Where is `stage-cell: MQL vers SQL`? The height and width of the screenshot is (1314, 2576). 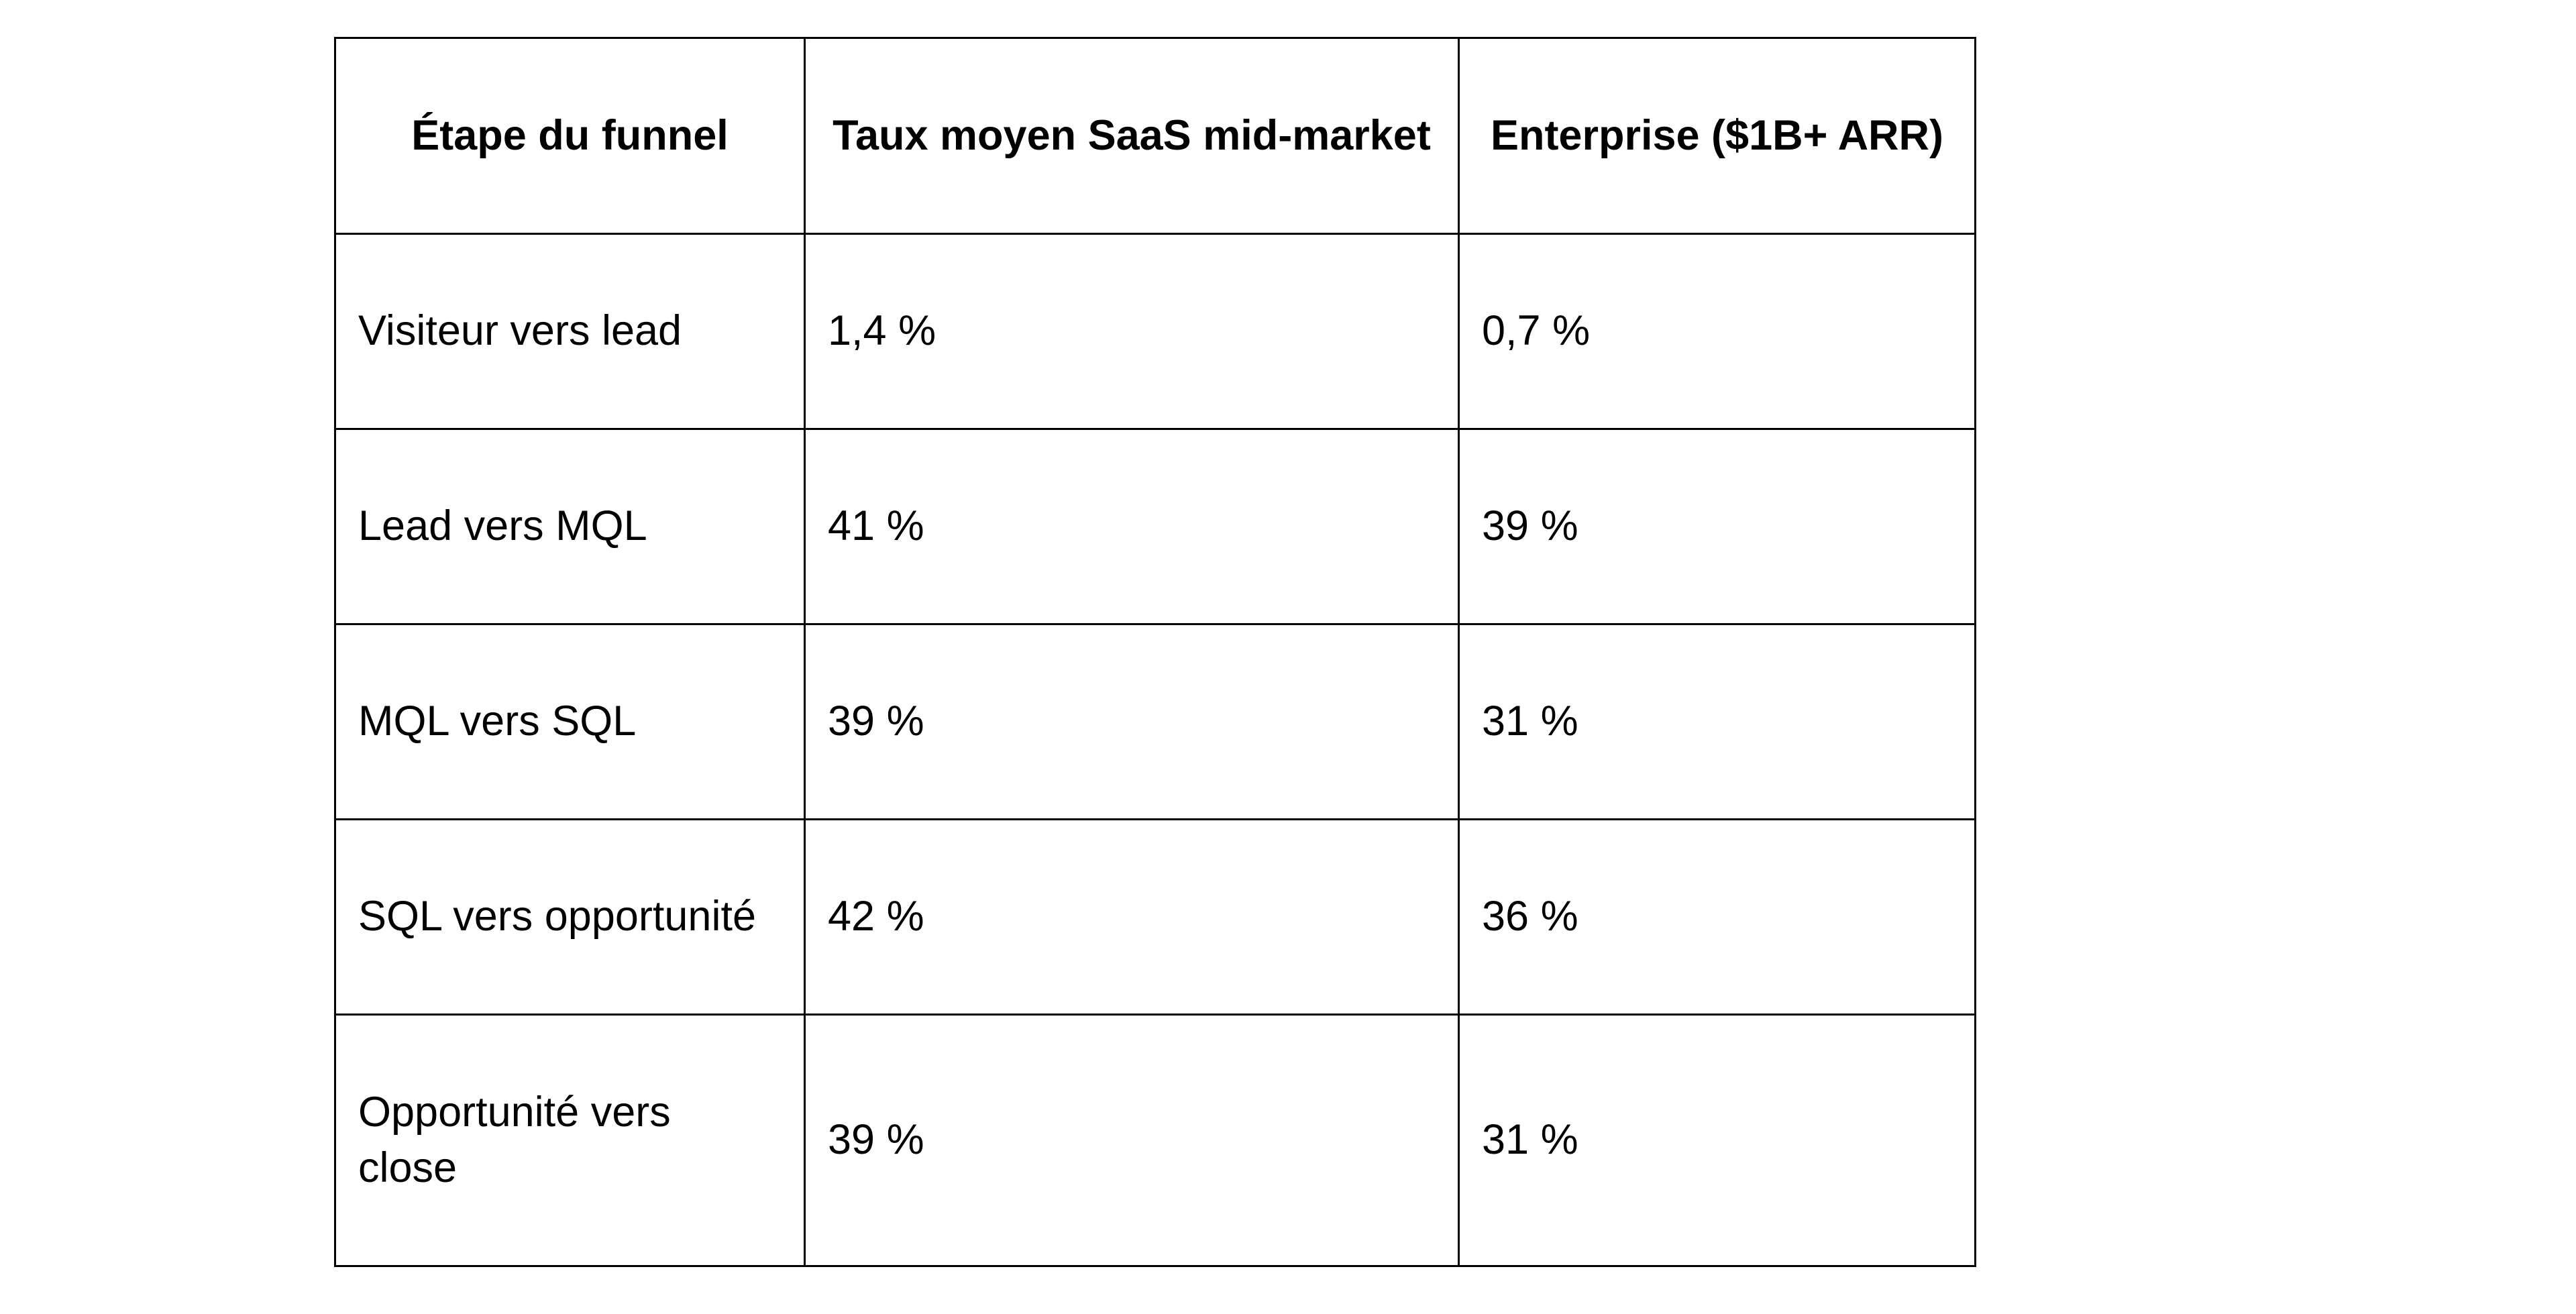 stage-cell: MQL vers SQL is located at coordinates (570, 721).